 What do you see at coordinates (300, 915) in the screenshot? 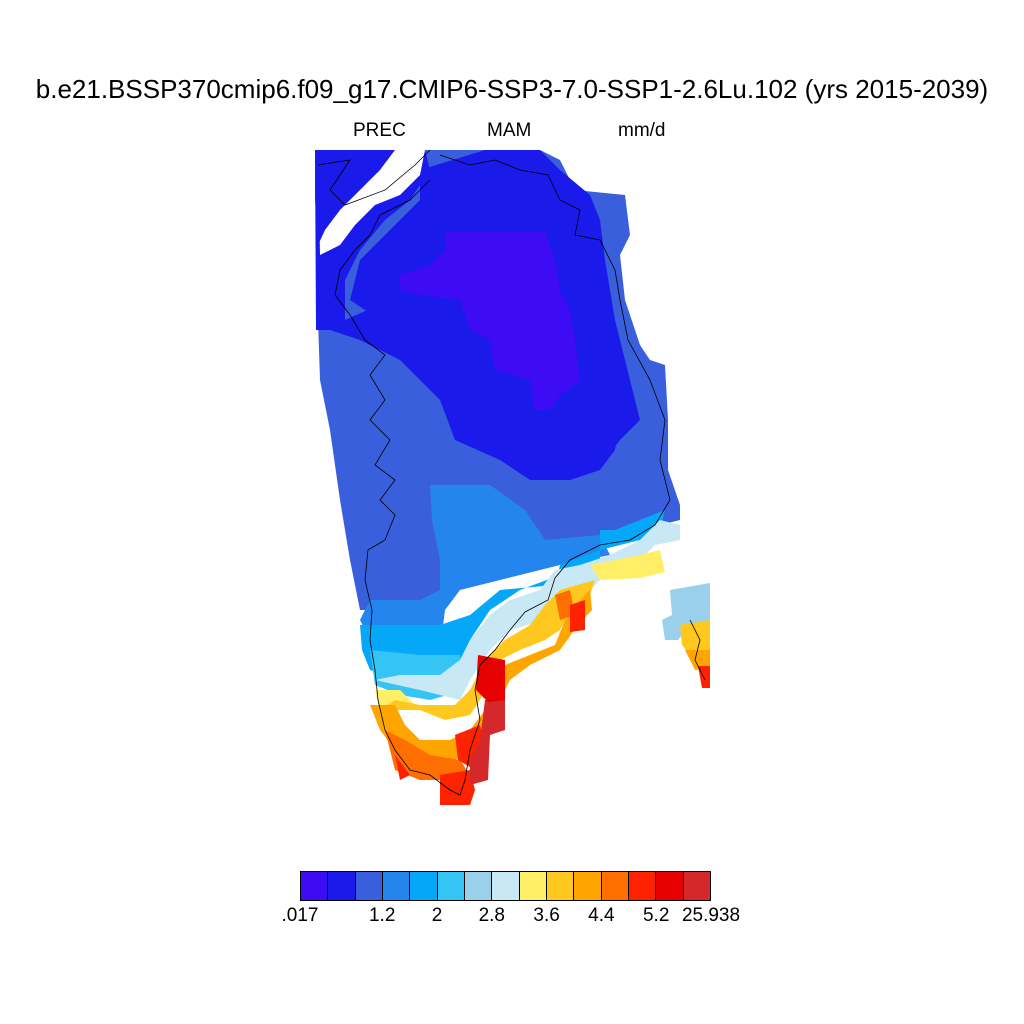
I see `colorbar-tick-label: .017` at bounding box center [300, 915].